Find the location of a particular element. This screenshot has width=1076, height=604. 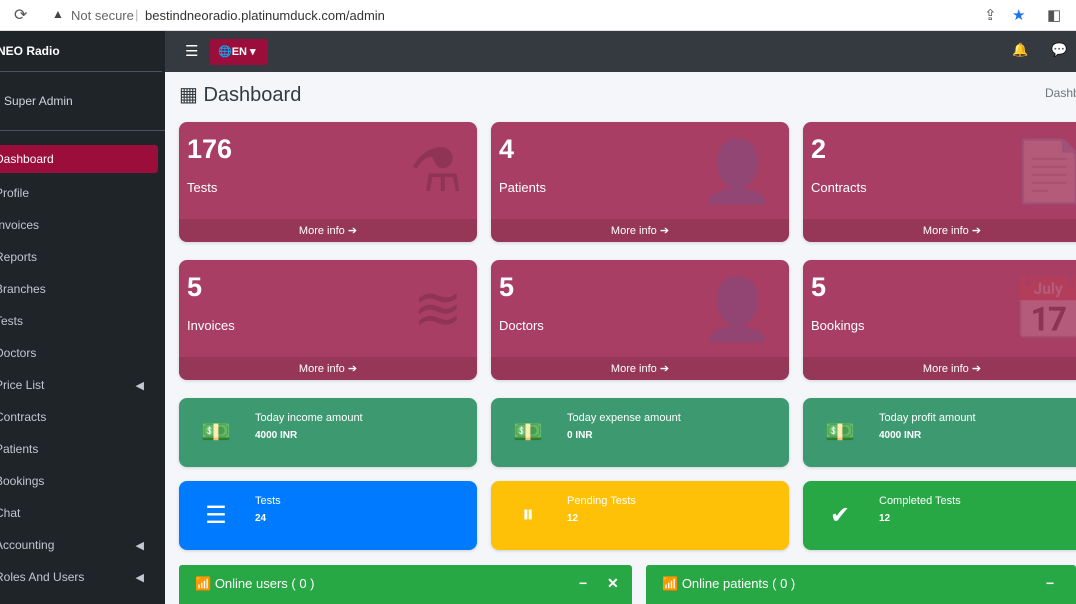

stat-box-contracts: 2 Contracts 📄 More info ➔ is located at coordinates (939, 182).